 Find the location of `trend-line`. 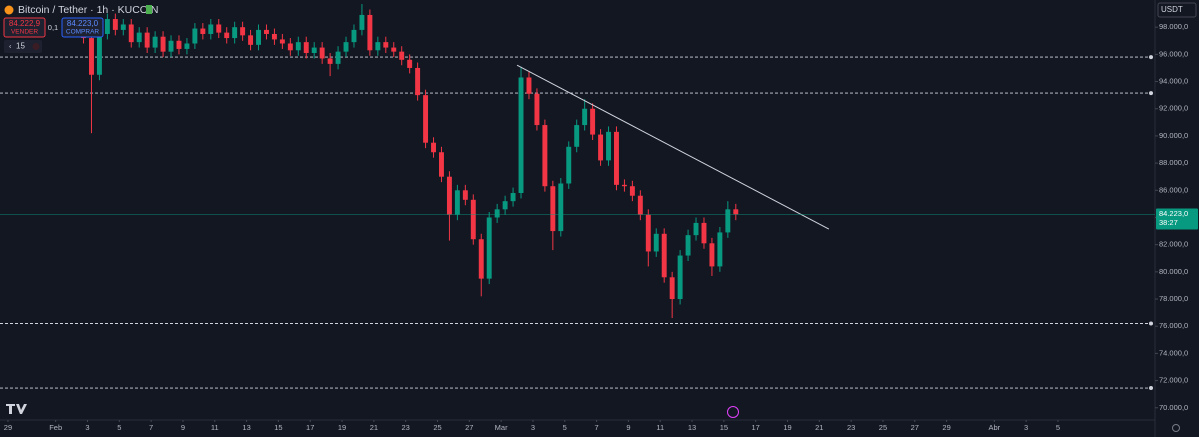

trend-line is located at coordinates (673, 147).